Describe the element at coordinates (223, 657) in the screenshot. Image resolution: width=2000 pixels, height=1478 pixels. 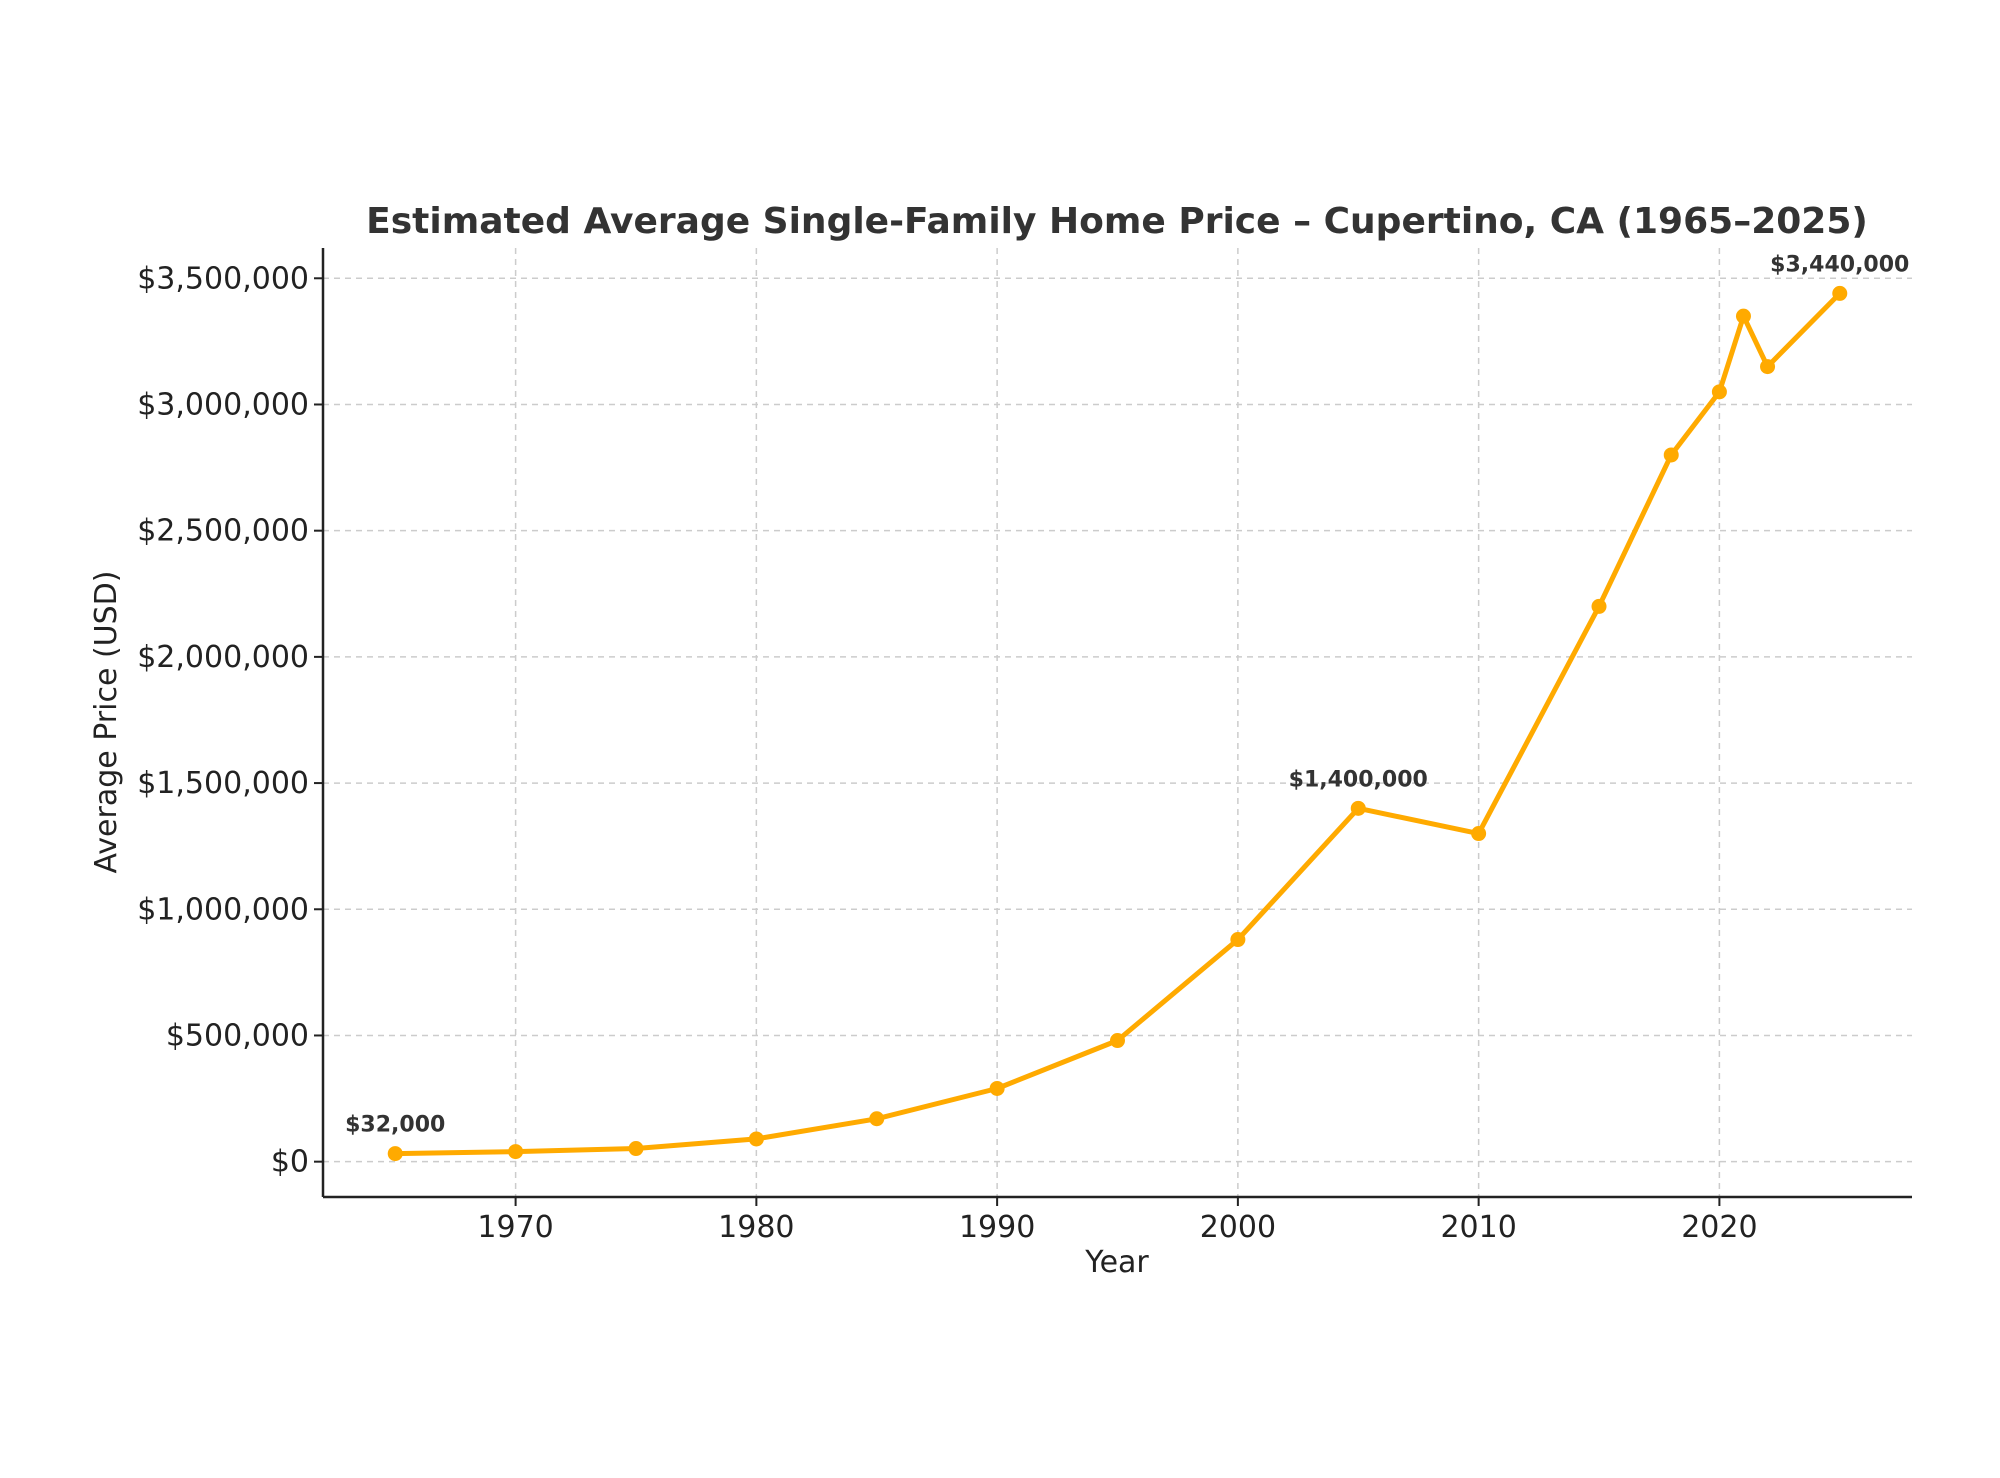
I see `y-tick-label: $2,000,000` at that location.